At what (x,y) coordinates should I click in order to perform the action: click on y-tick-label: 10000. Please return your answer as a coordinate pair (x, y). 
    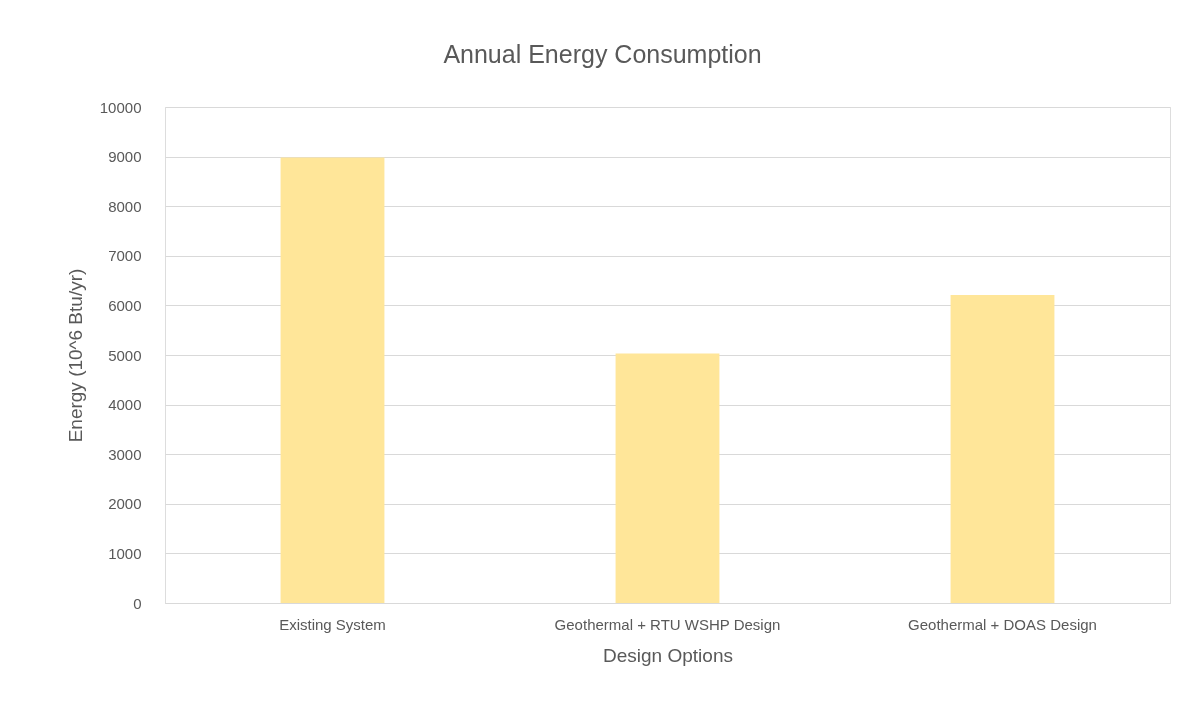
    Looking at the image, I should click on (120, 107).